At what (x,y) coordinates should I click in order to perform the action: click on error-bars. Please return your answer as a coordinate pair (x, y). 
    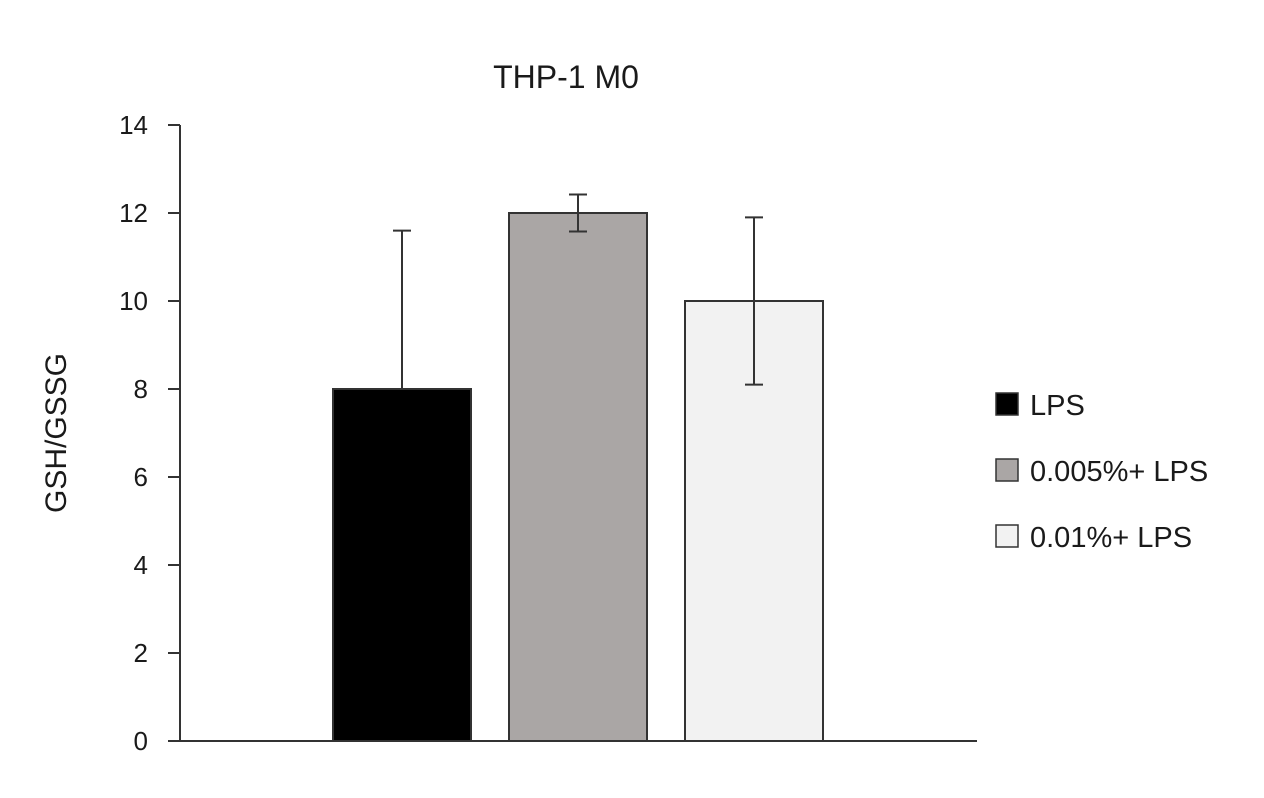
    Looking at the image, I should click on (578, 291).